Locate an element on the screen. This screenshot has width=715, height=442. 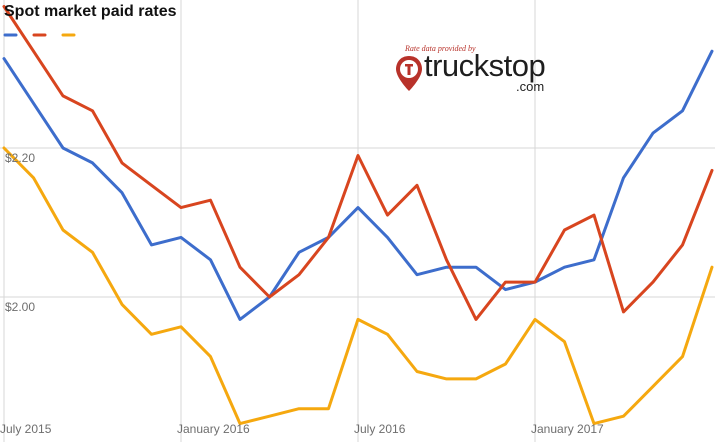
y-tick-label-1: $2.00 is located at coordinates (20, 307).